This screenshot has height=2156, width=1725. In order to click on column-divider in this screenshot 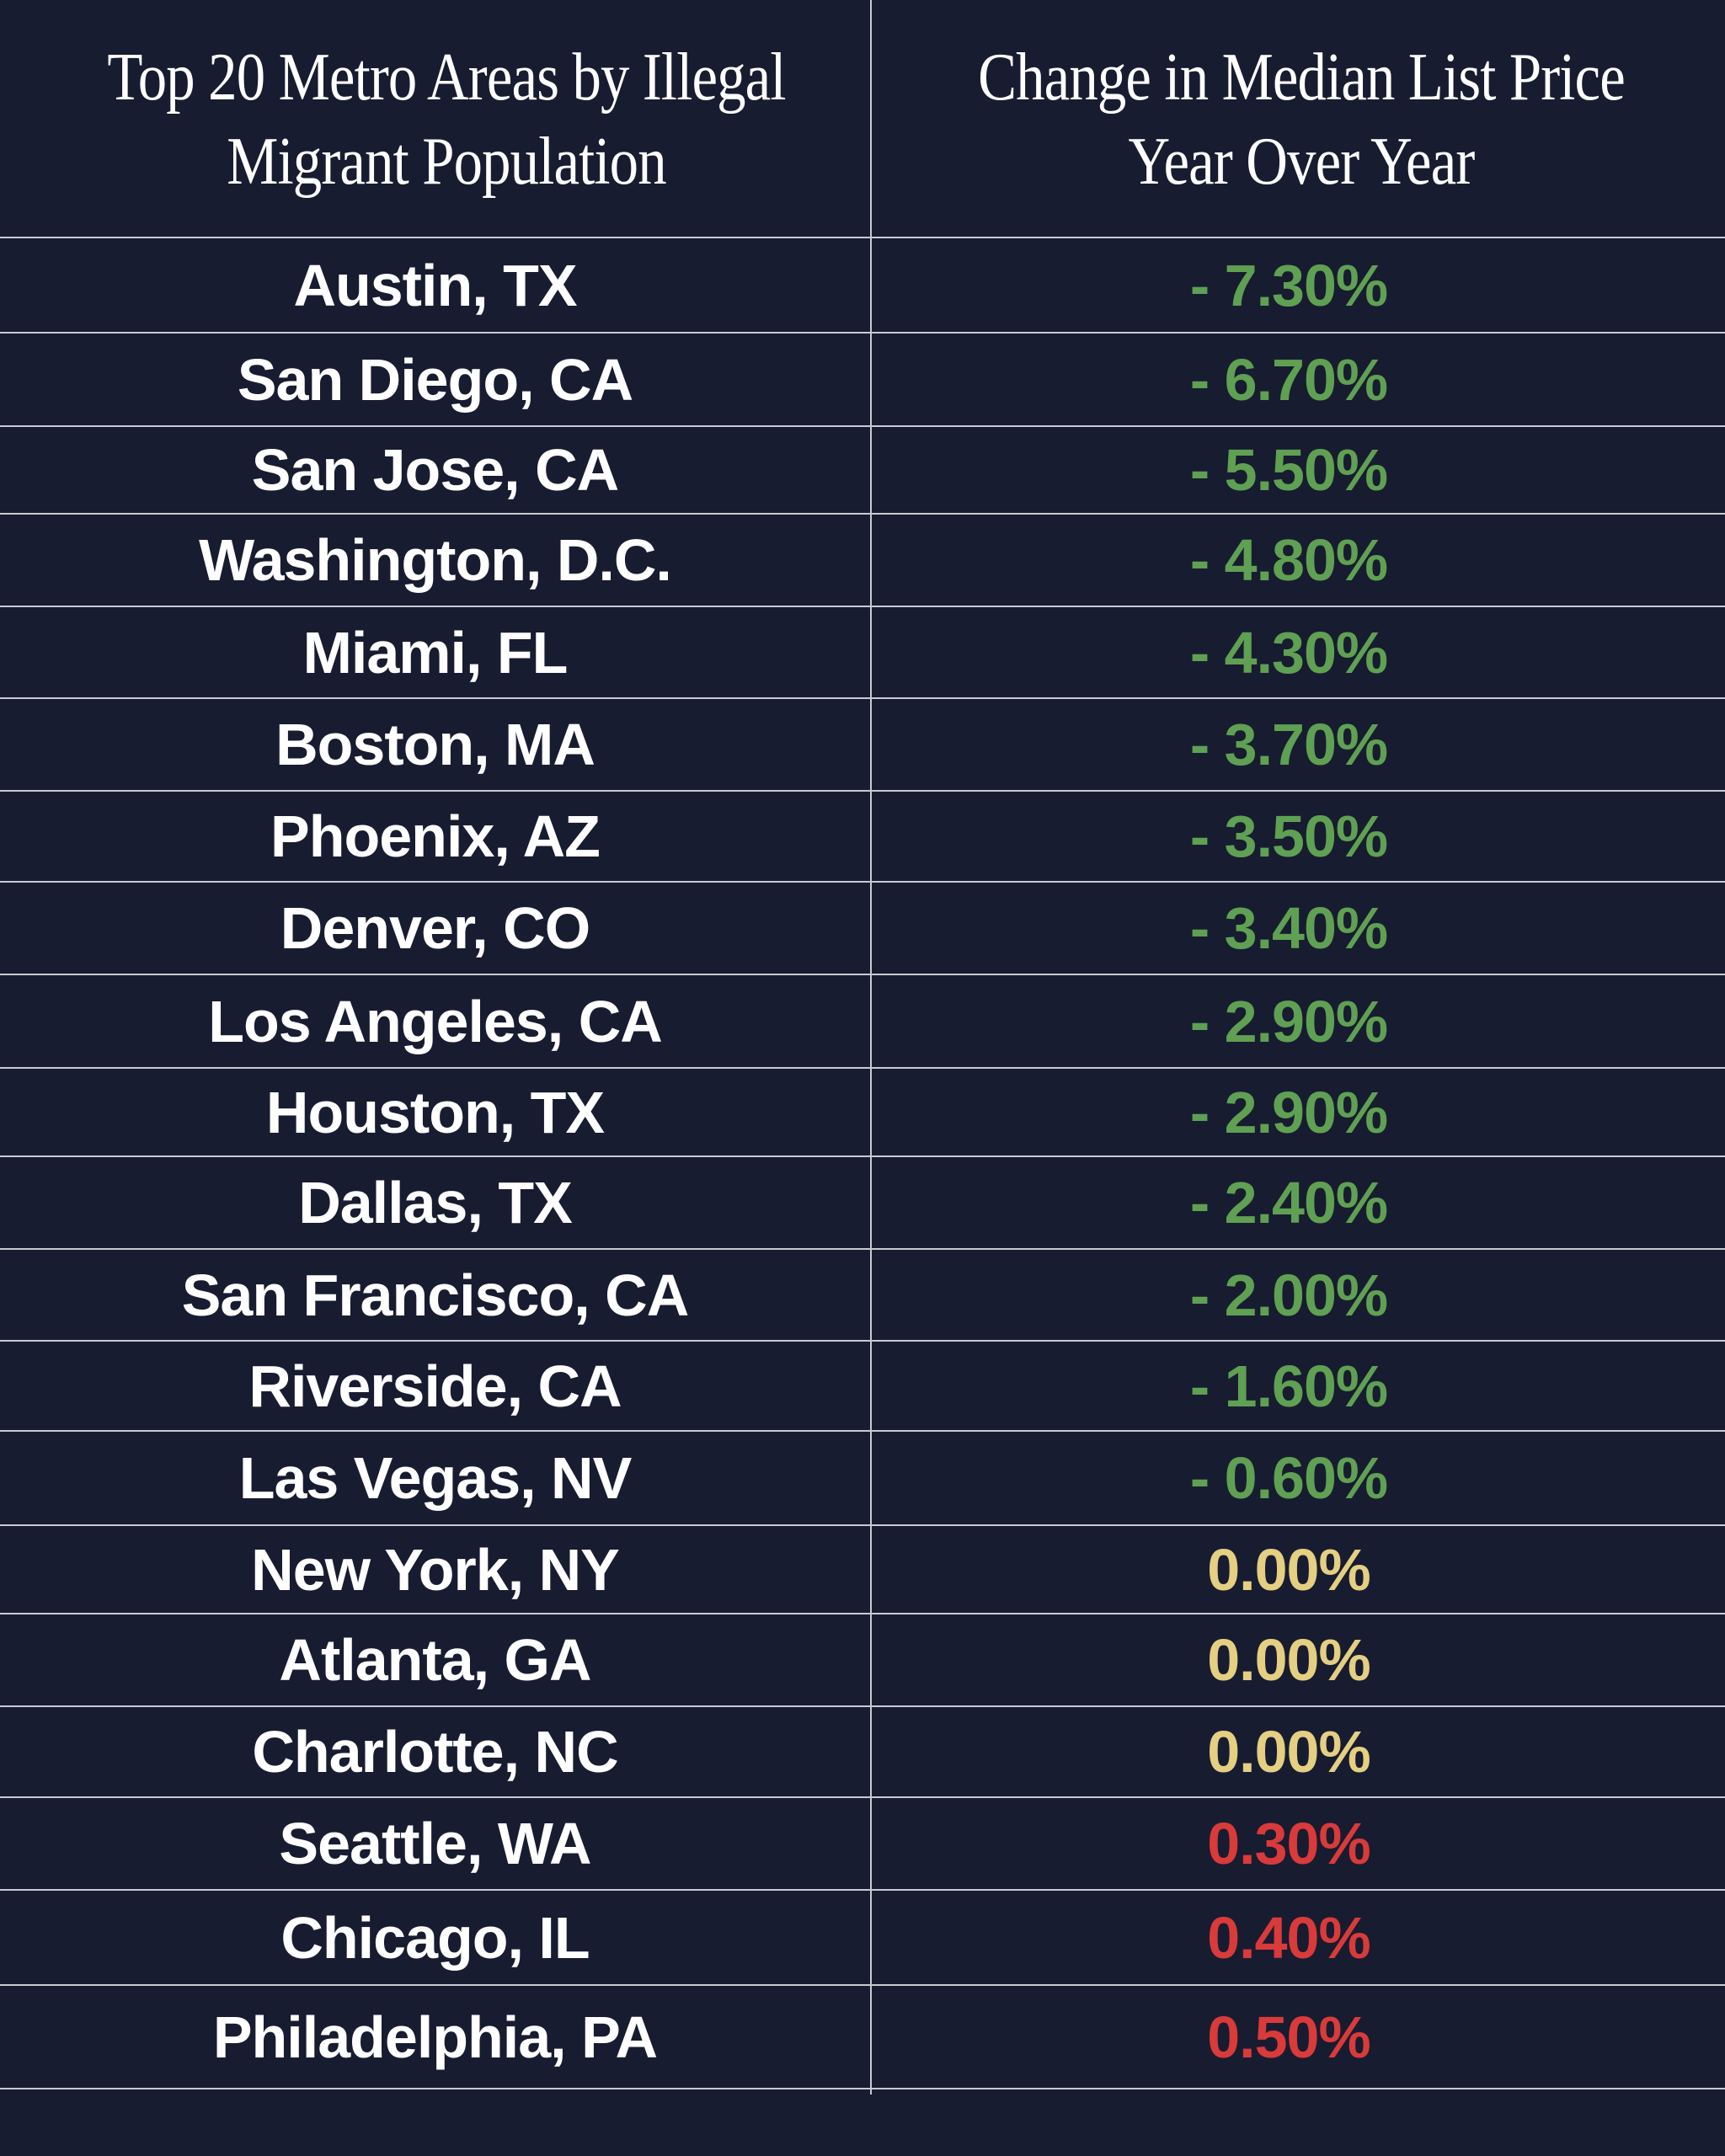, I will do `click(871, 1047)`.